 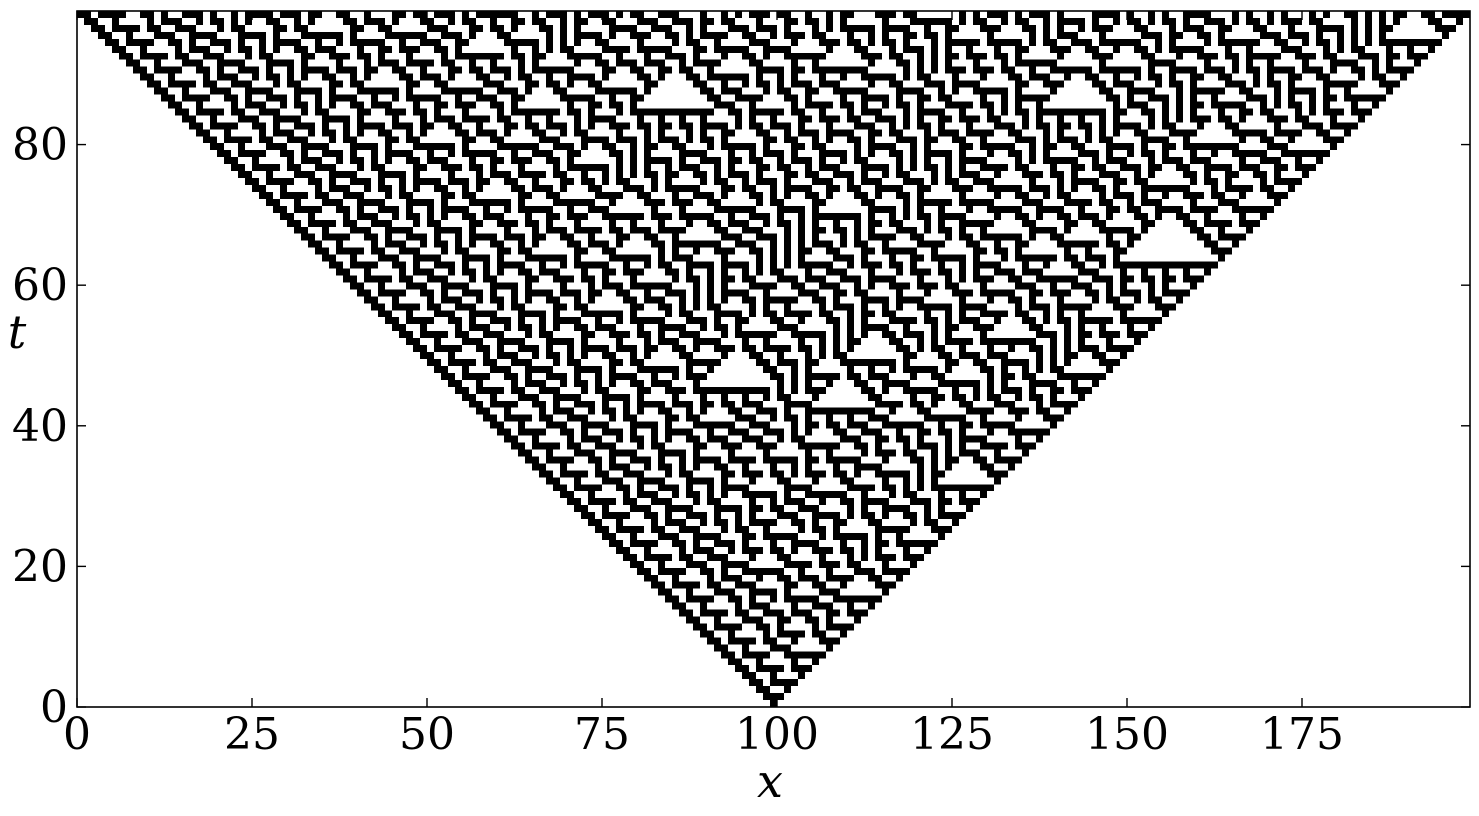 I want to click on x-tick-label: 100, so click(x=777, y=734).